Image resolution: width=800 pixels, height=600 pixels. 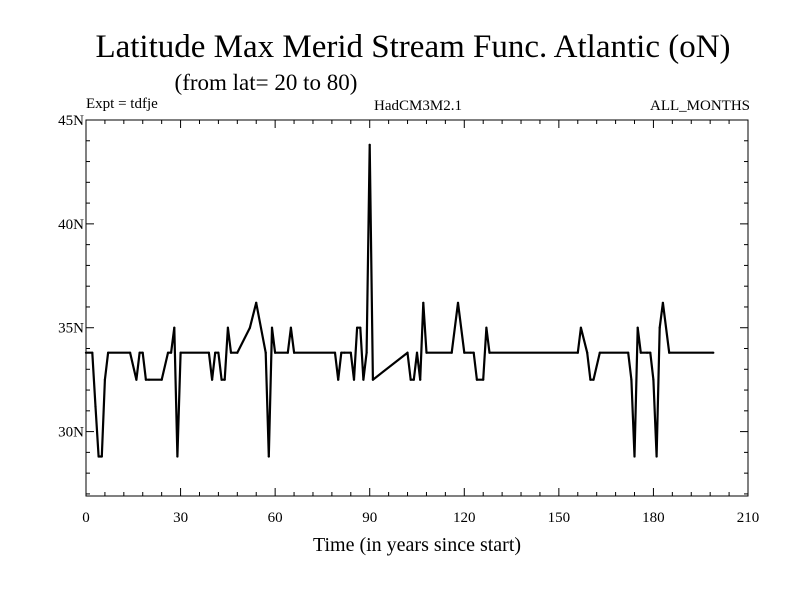 I want to click on period-label: ALL_MONTHS, so click(x=700, y=106).